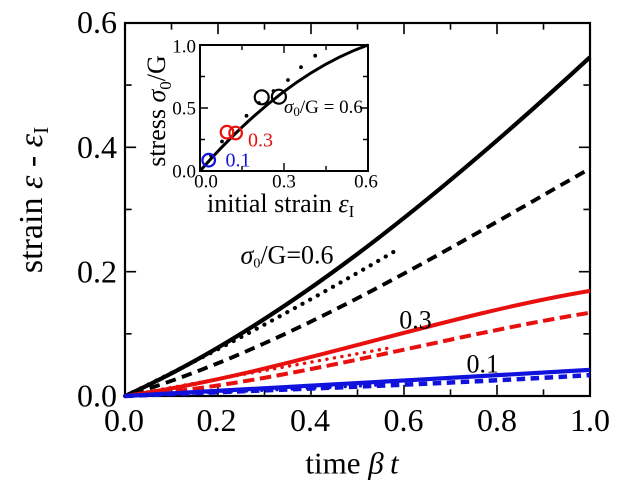  What do you see at coordinates (281, 205) in the screenshot?
I see `svg-text: initial strain εI` at bounding box center [281, 205].